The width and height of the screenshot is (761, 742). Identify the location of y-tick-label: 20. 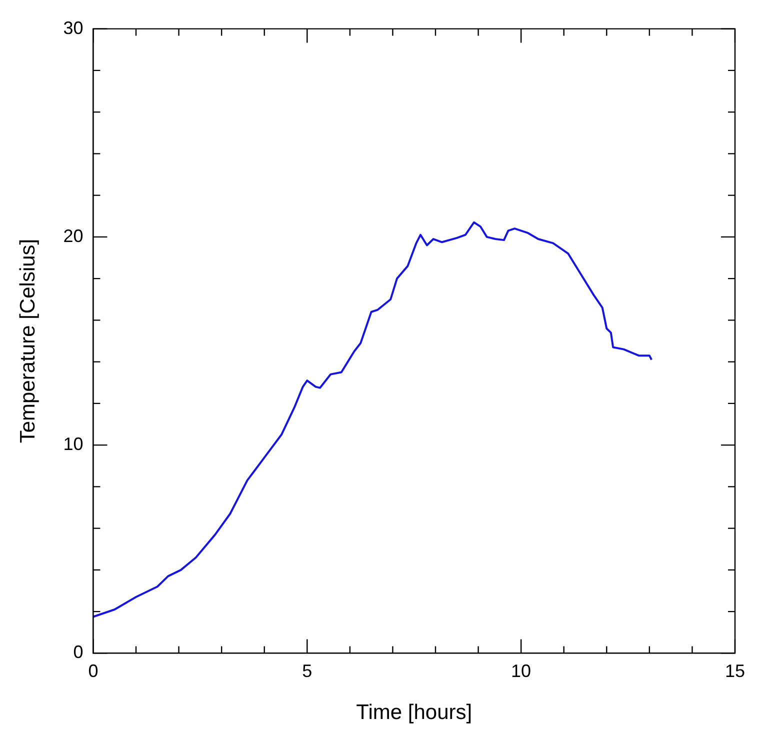
(73, 236).